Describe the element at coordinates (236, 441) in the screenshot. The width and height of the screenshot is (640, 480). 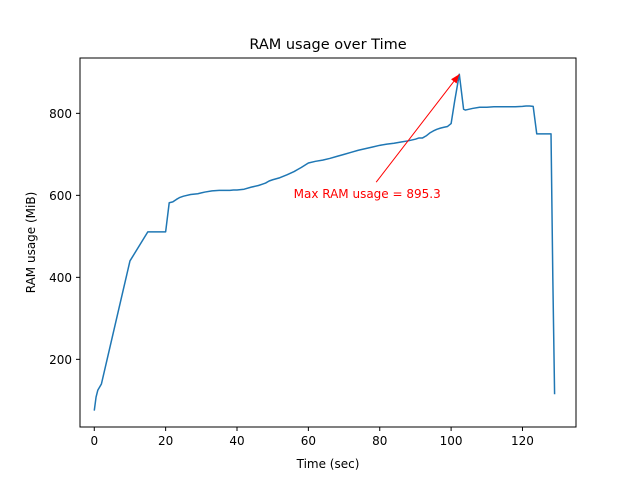
I see `x-tick-label: 40` at that location.